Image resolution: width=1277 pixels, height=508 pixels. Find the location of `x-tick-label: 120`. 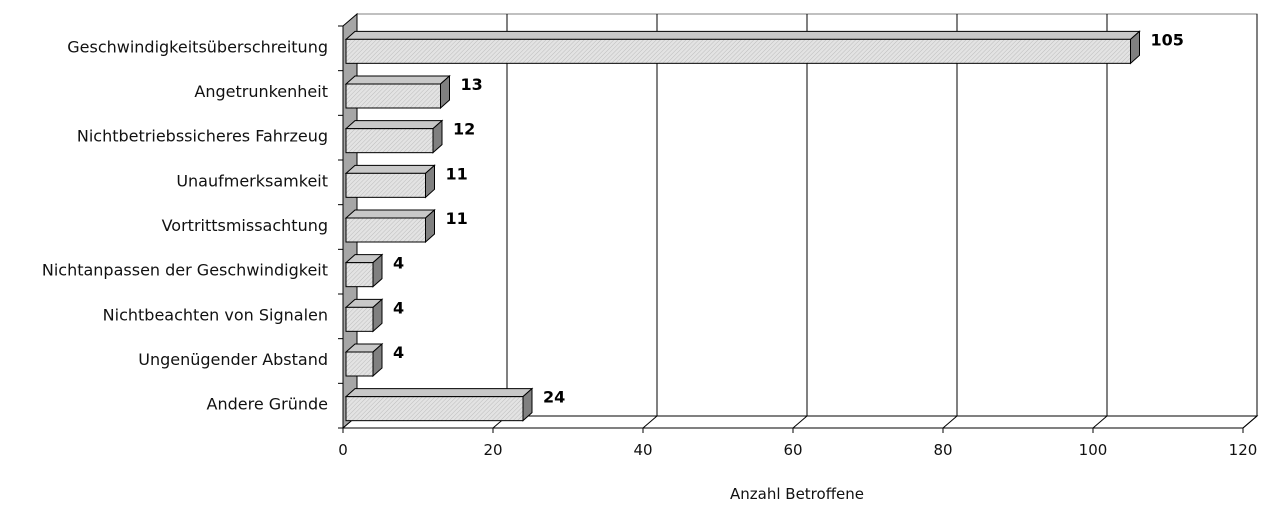

x-tick-label: 120 is located at coordinates (1243, 450).